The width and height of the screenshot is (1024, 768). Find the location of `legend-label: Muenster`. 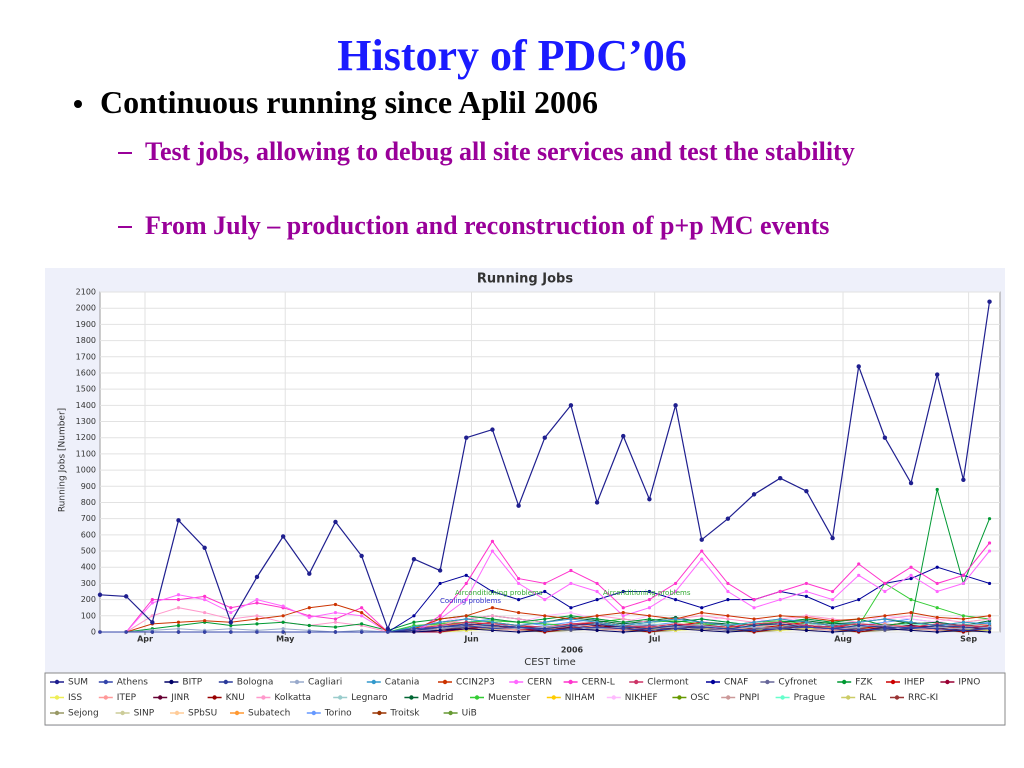

legend-label: Muenster is located at coordinates (509, 698).